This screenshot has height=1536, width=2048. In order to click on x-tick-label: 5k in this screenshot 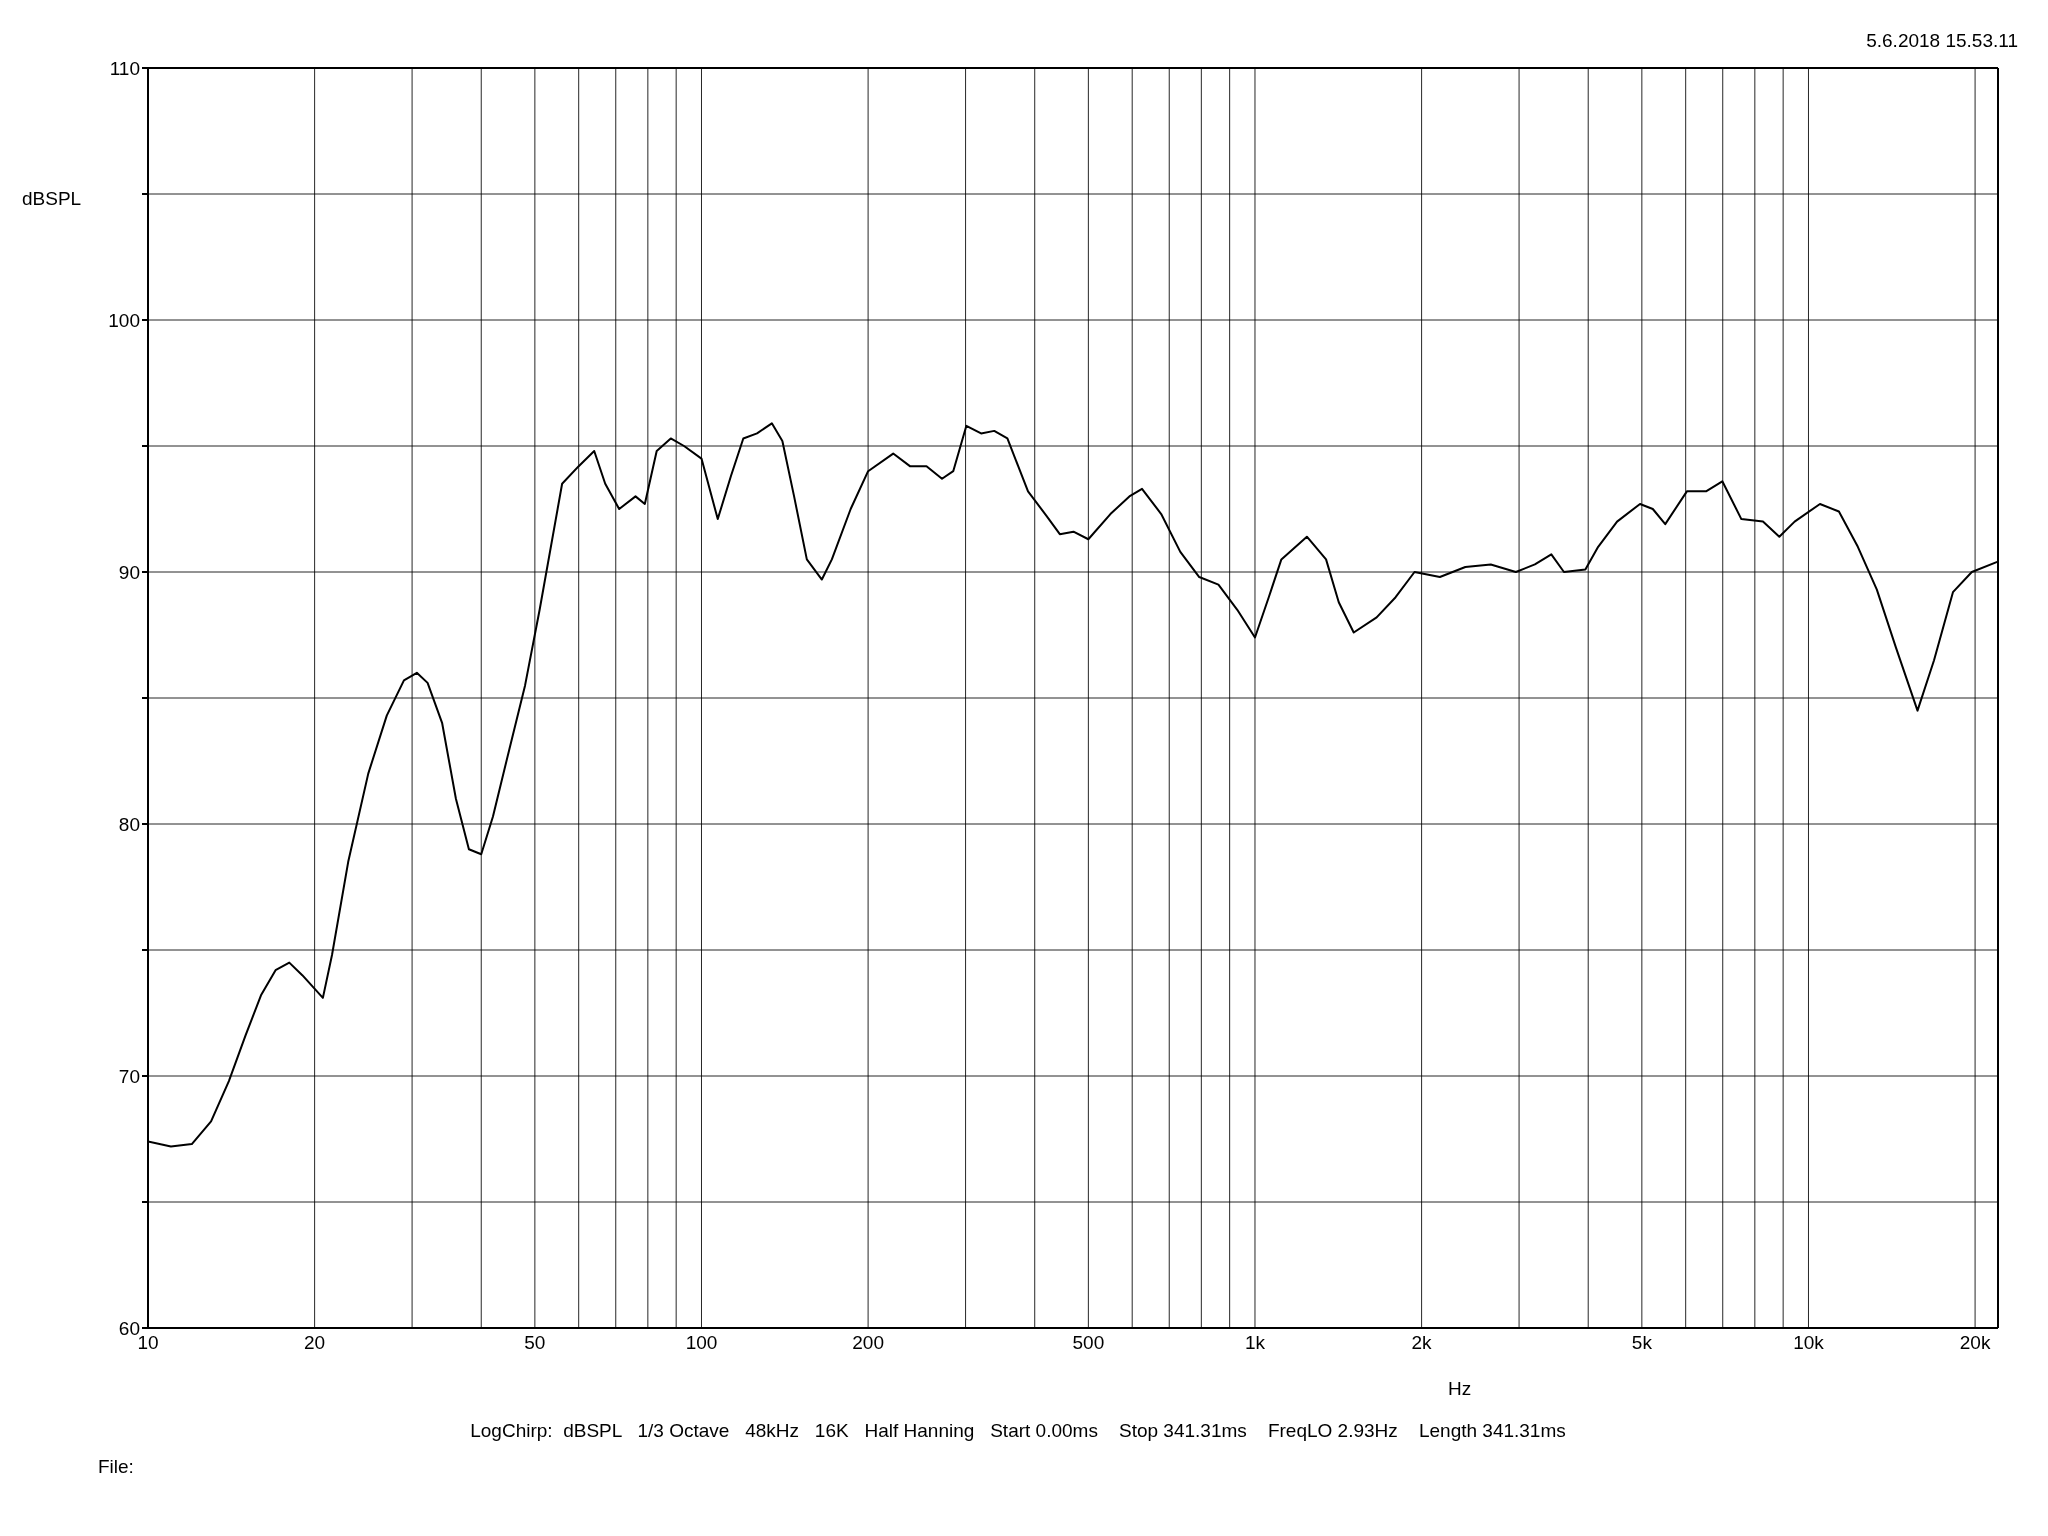, I will do `click(1642, 1343)`.